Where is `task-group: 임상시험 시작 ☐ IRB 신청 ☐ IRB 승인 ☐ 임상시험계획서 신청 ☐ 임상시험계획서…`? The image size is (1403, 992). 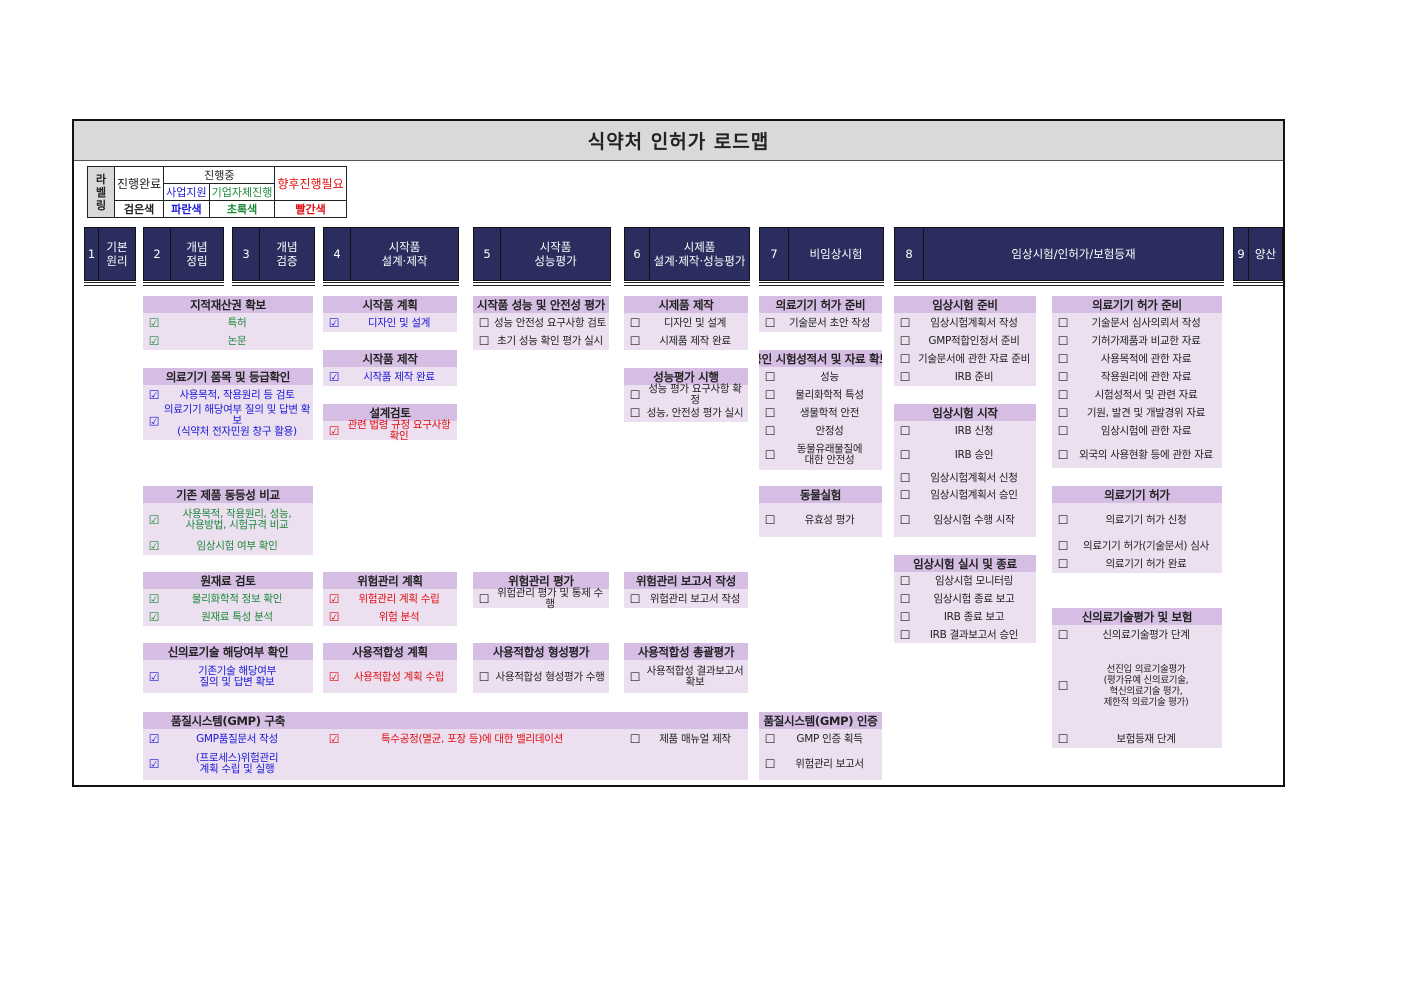 task-group: 임상시험 시작 ☐ IRB 신청 ☐ IRB 승인 ☐ 임상시험계획서 신청 ☐ 임상시험계획서… is located at coordinates (965, 470).